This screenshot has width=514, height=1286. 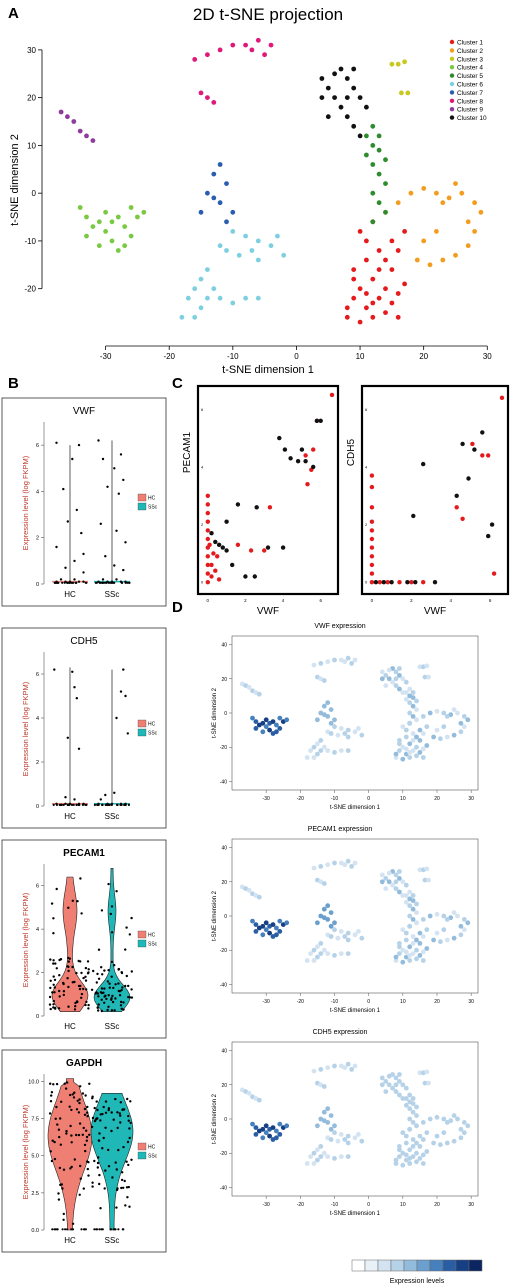 What do you see at coordinates (25, 728) in the screenshot?
I see `violin-y-label: Expression level (log FKPM)` at bounding box center [25, 728].